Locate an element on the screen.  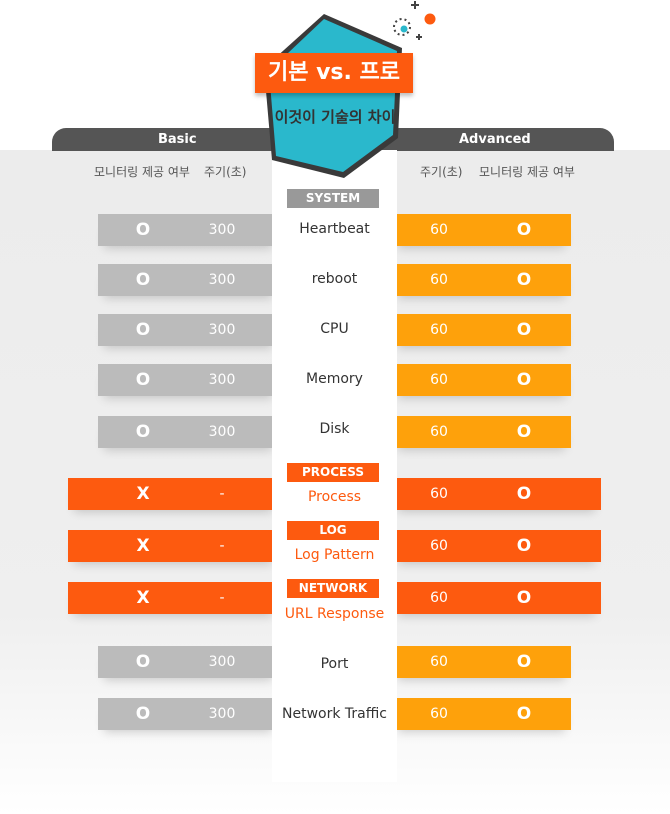
feature-label: URL Response is located at coordinates (334, 614).